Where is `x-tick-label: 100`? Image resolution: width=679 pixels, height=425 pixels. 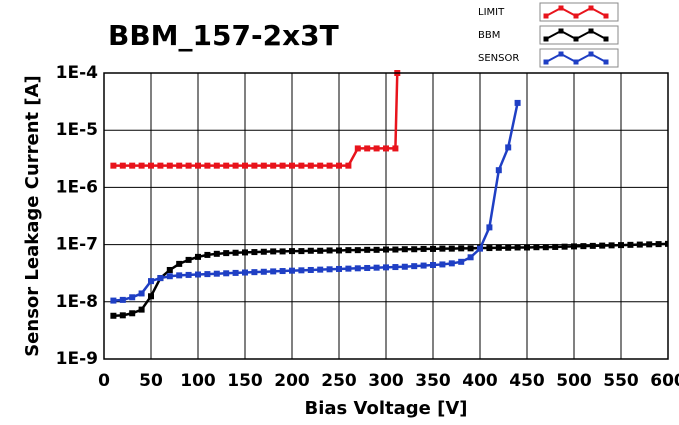 x-tick-label: 100 is located at coordinates (198, 381).